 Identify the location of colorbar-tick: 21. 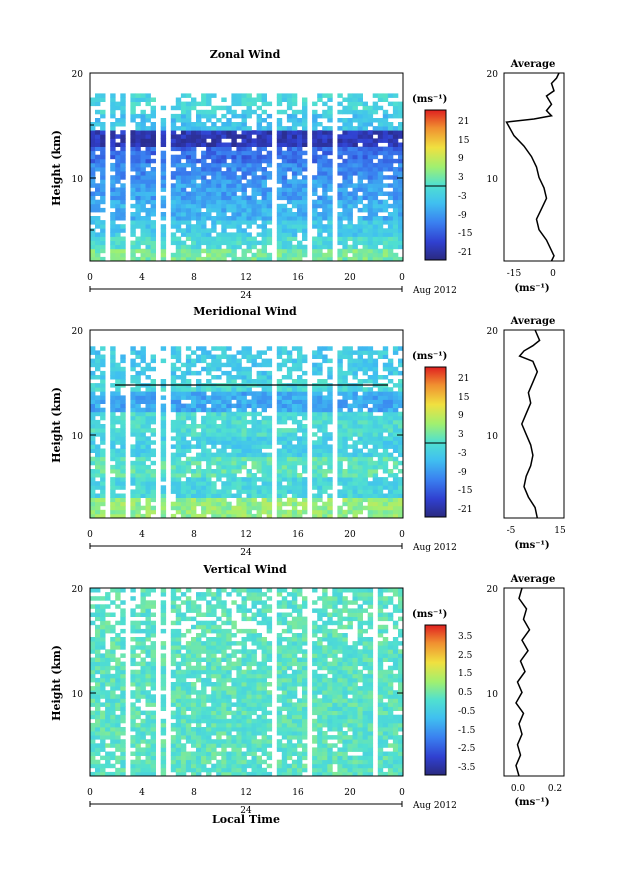
(463, 379).